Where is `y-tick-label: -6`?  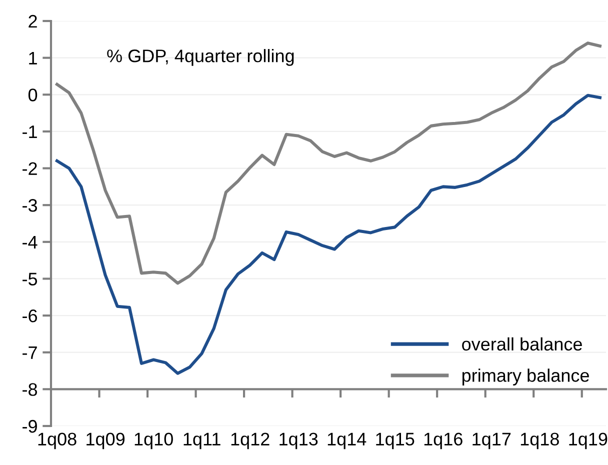
y-tick-label: -6 is located at coordinates (30, 315).